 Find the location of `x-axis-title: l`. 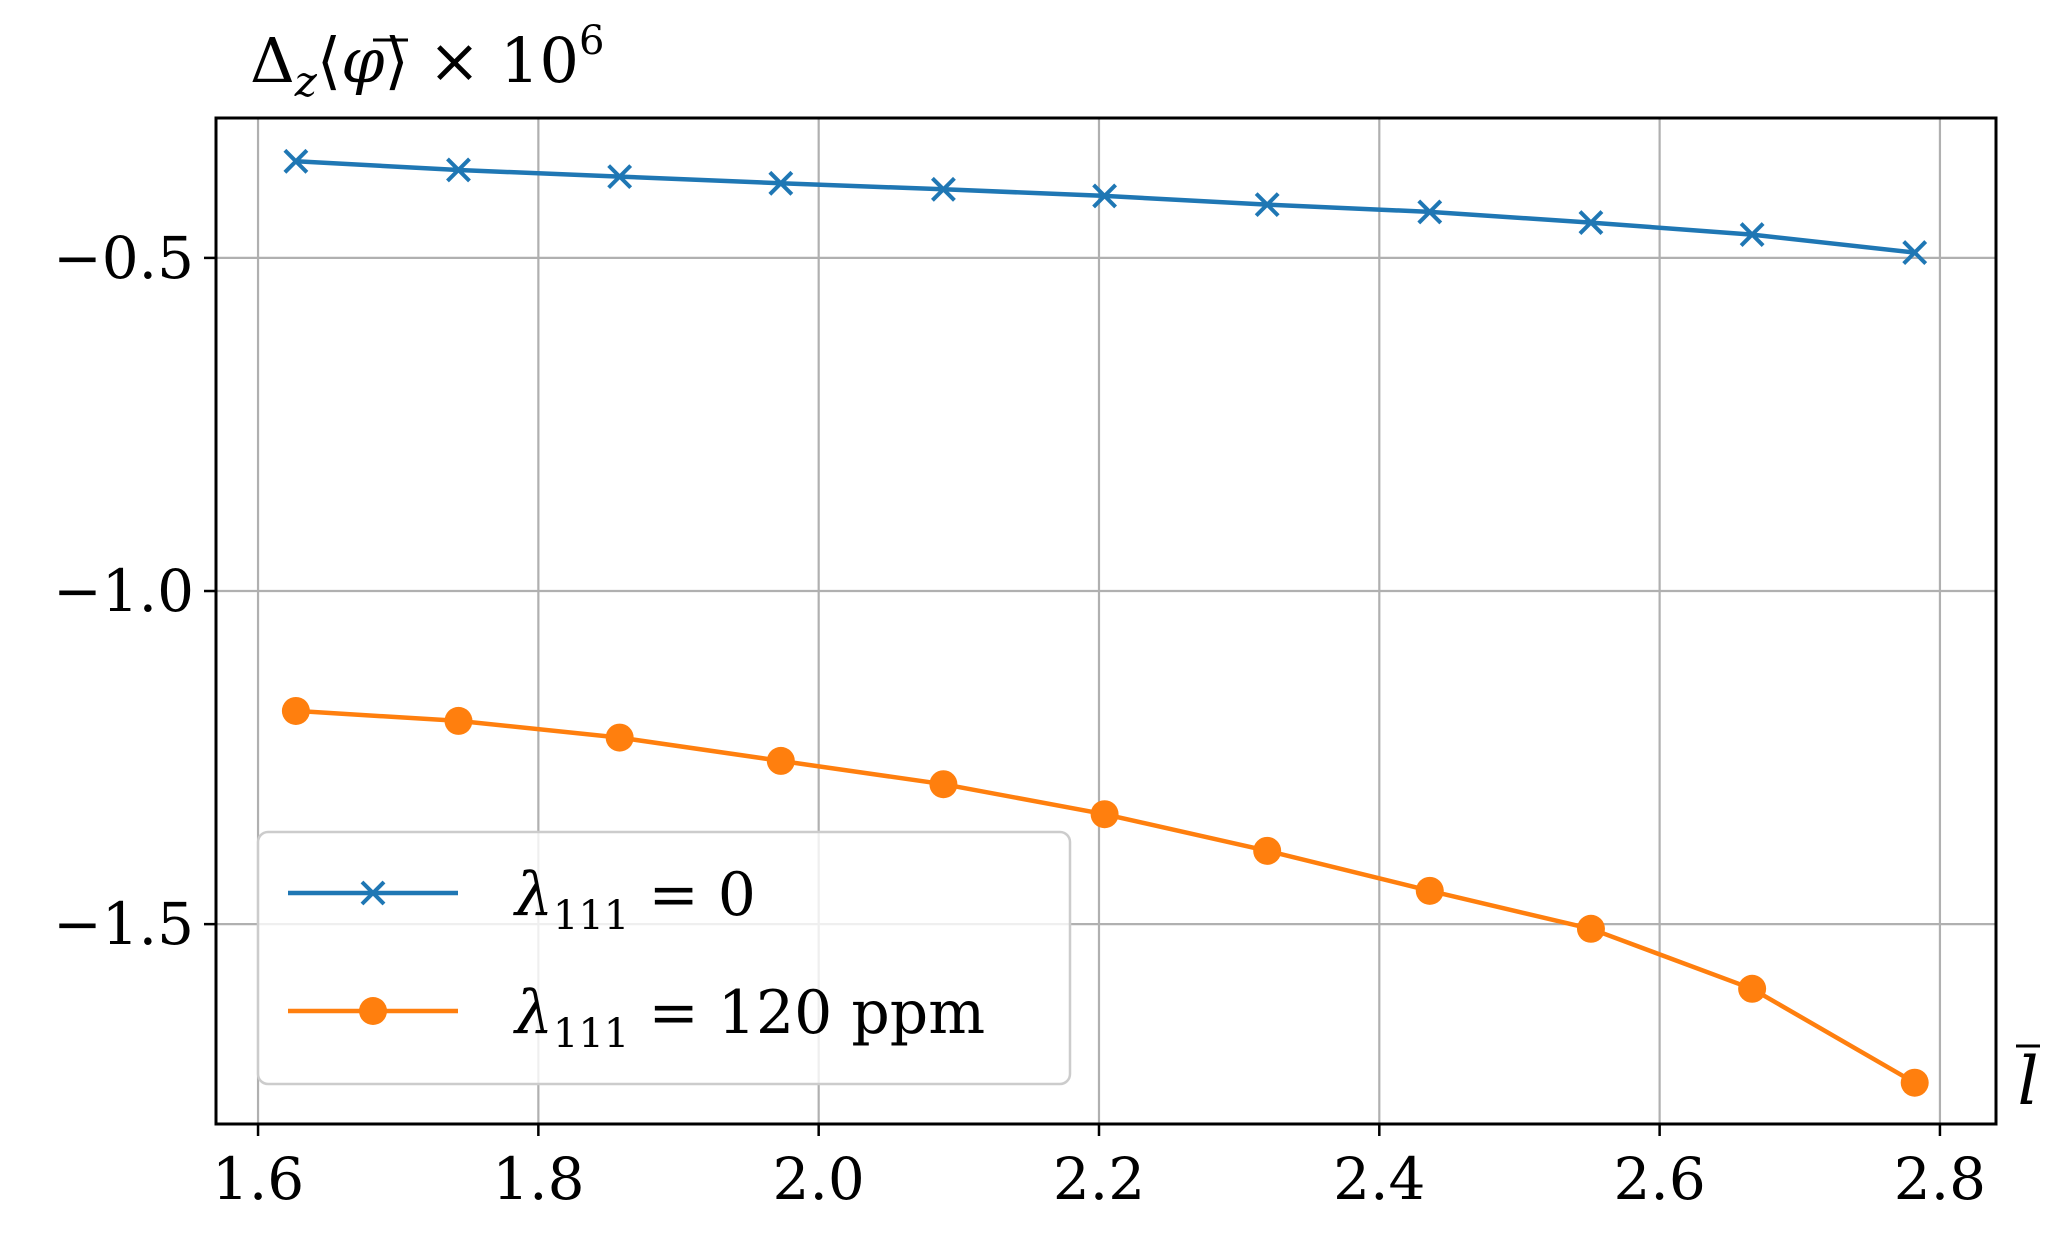

x-axis-title: l is located at coordinates (2028, 1081).